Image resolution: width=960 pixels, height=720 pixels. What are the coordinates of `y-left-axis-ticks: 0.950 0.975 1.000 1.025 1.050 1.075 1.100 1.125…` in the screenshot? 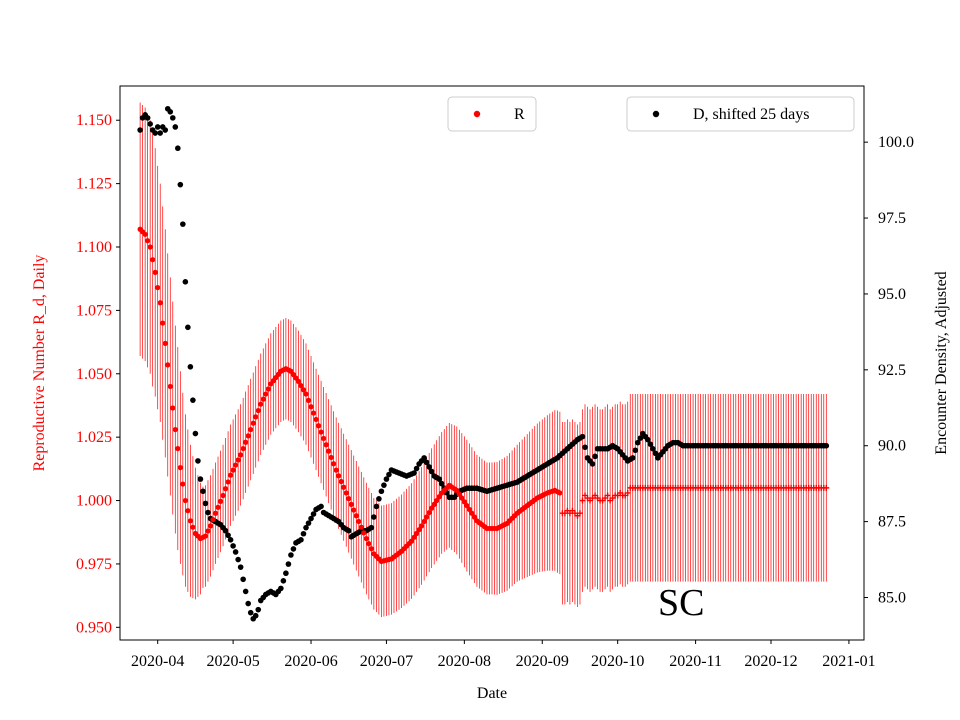 It's located at (98, 374).